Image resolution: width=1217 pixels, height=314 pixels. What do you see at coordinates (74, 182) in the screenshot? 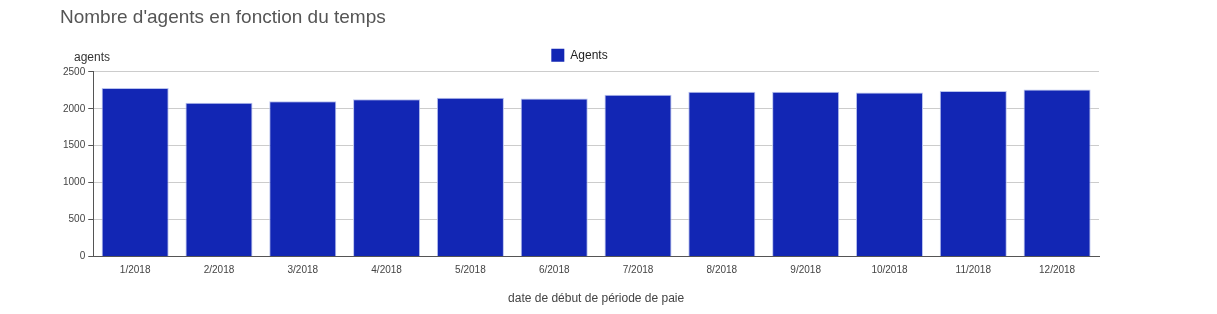
I see `y-tick-label: 1000` at bounding box center [74, 182].